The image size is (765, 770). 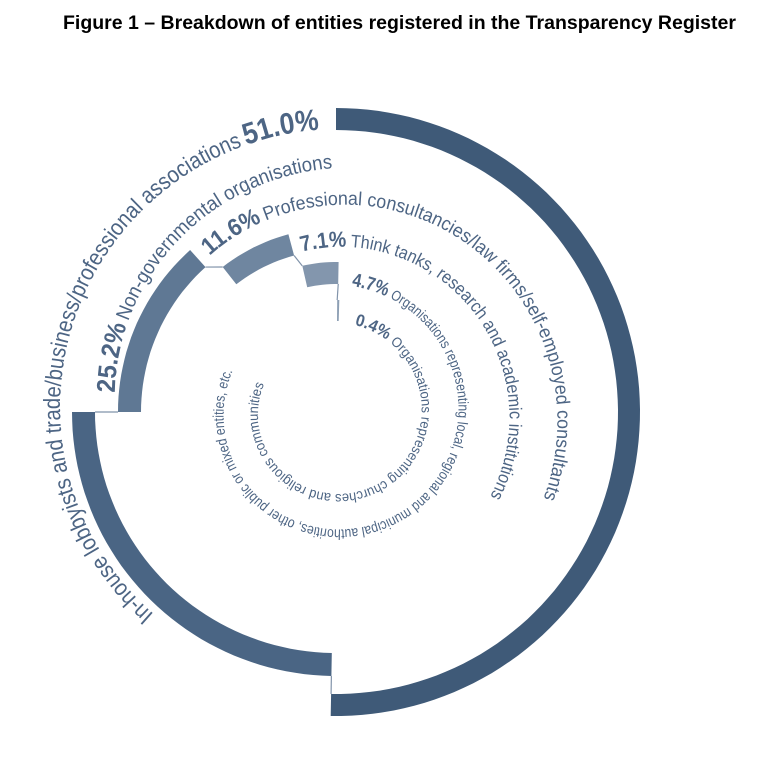 What do you see at coordinates (321, 242) in the screenshot?
I see `value-label-think-tanks: 7.1%` at bounding box center [321, 242].